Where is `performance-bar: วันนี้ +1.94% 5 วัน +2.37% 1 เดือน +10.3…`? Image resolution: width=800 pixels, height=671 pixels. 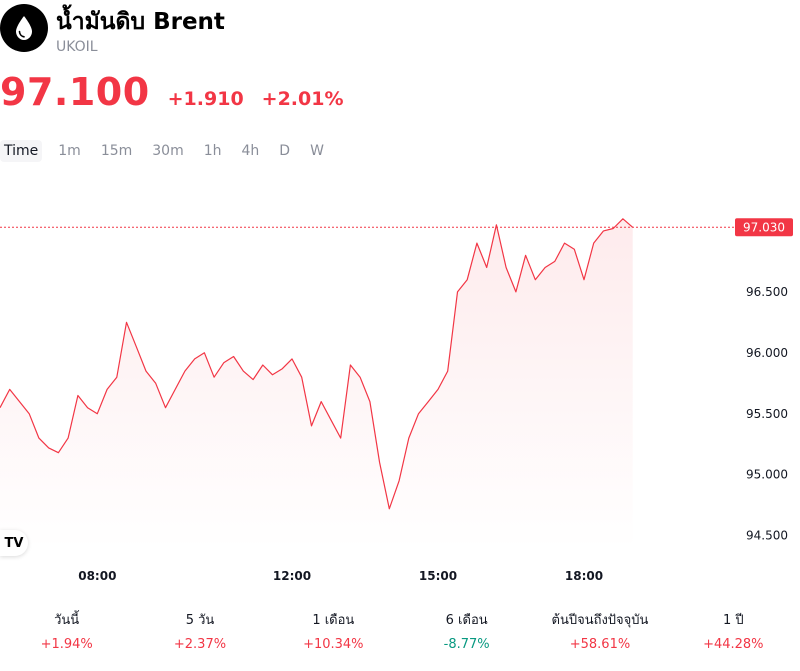
performance-bar: วันนี้ +1.94% 5 วัน +2.37% 1 เดือน +10.3… is located at coordinates (400, 634).